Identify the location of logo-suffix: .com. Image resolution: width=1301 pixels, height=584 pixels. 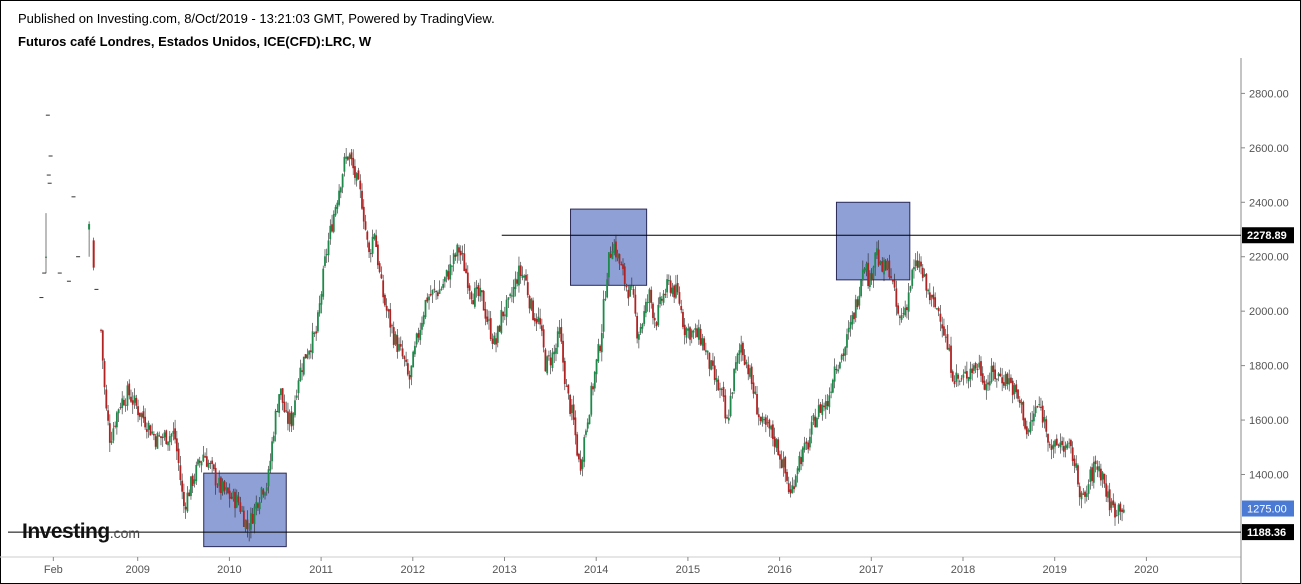
(125, 533).